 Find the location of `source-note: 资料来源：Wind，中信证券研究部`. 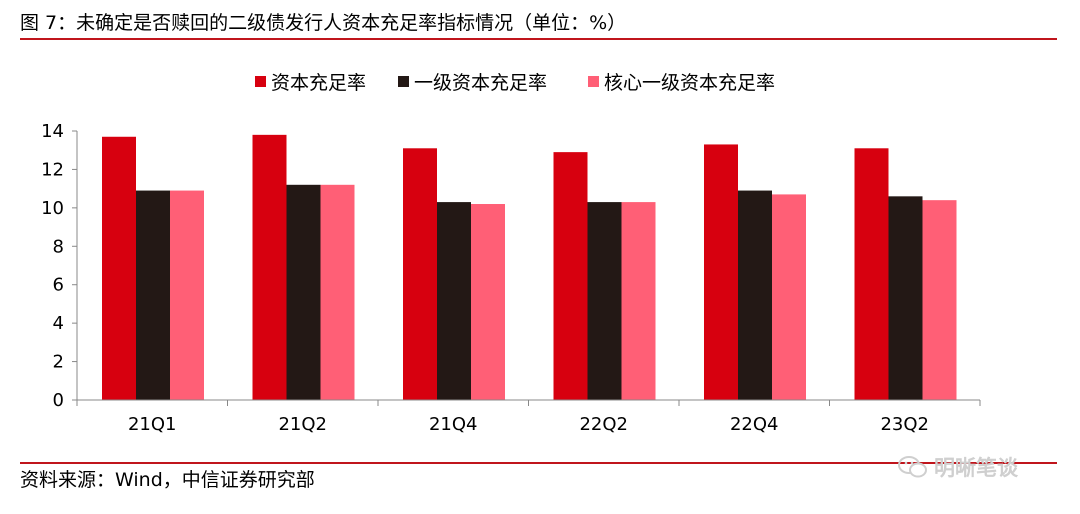

source-note: 资料来源：Wind，中信证券研究部 is located at coordinates (167, 480).